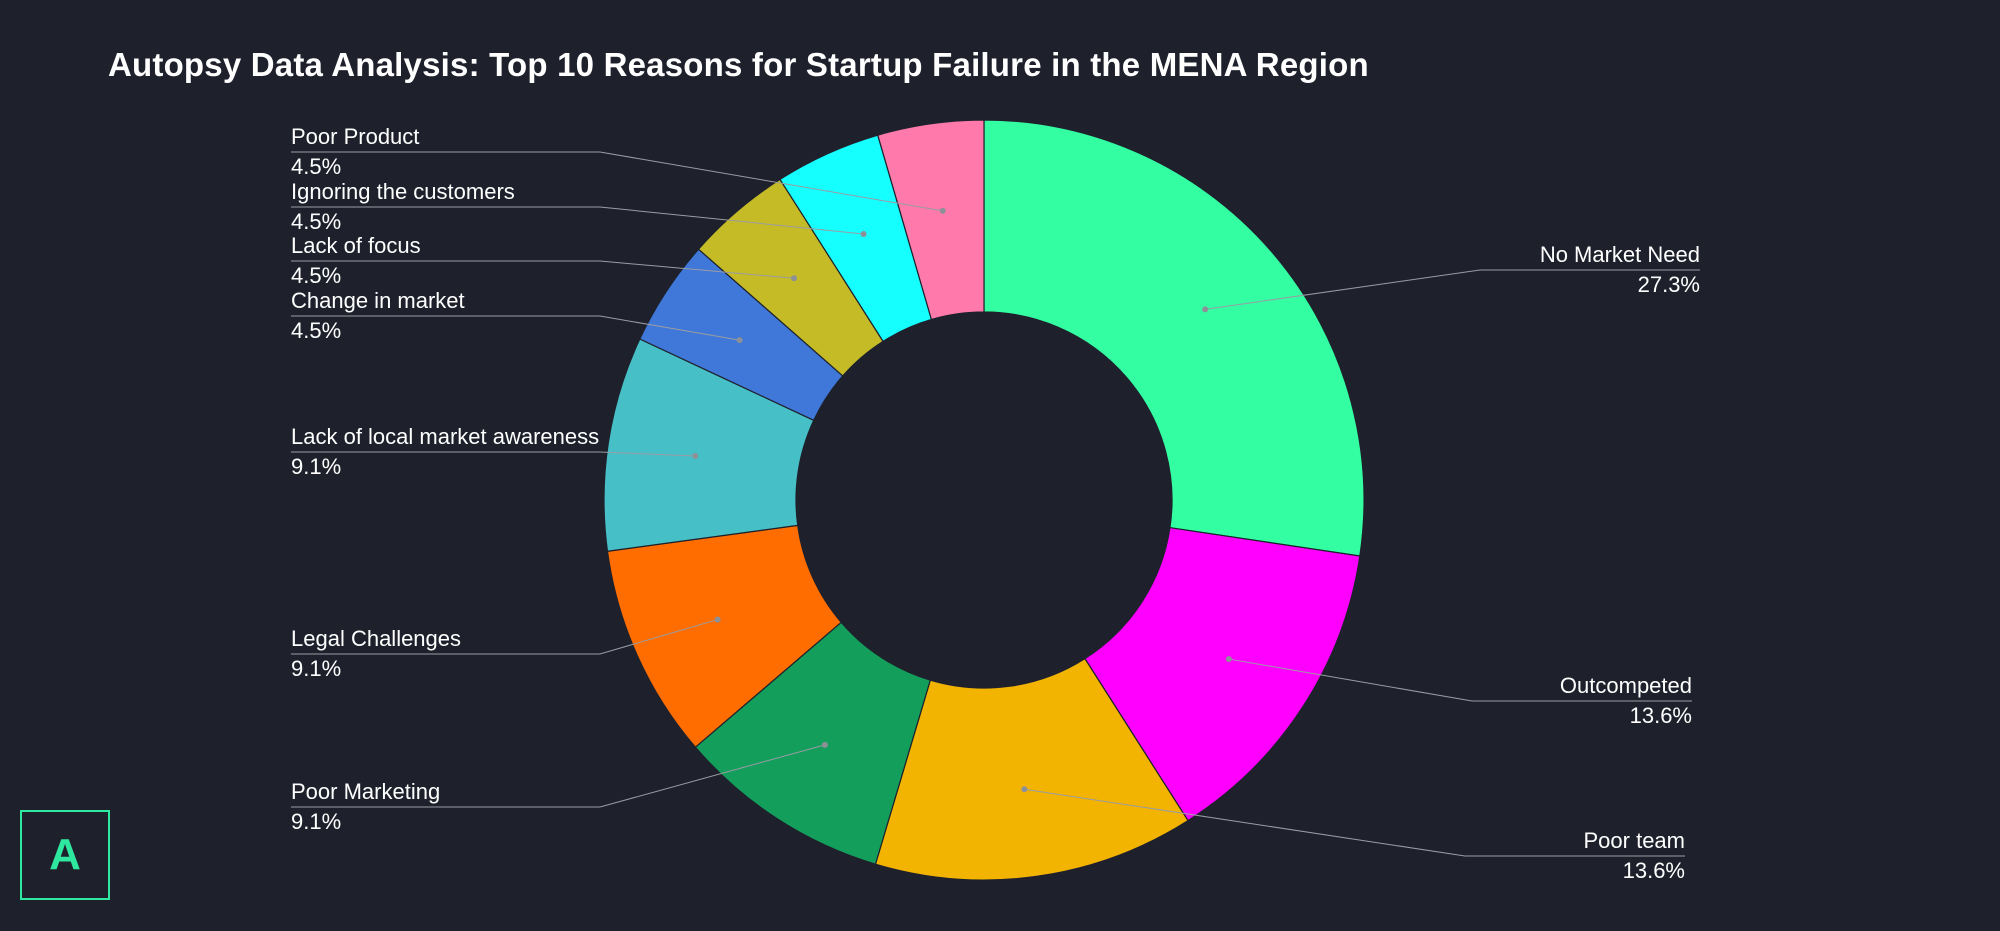  I want to click on logo-letter: A, so click(65, 854).